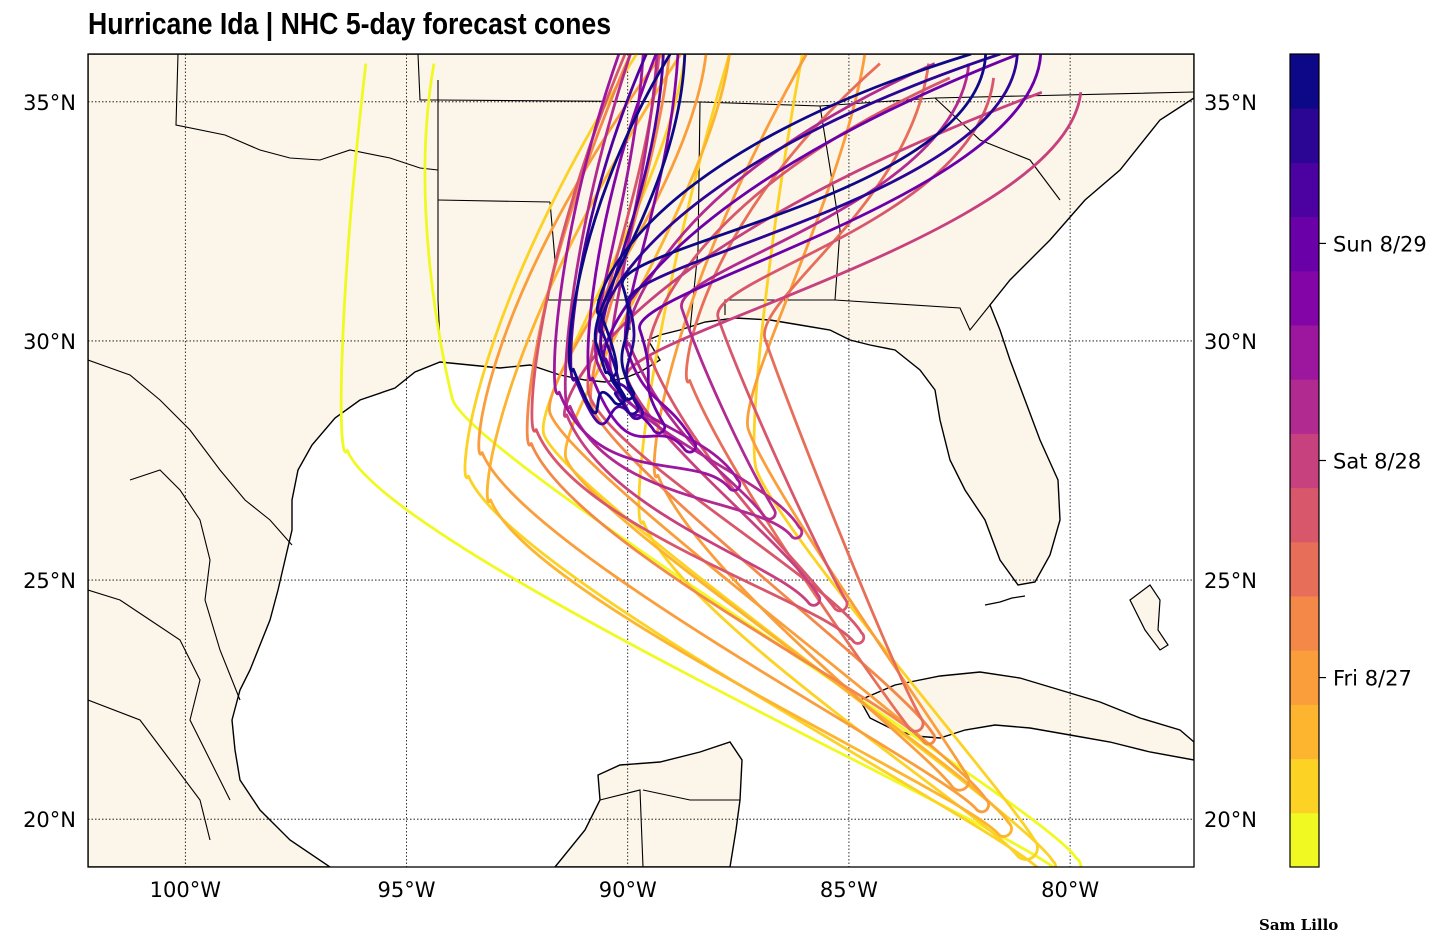 The height and width of the screenshot is (952, 1456). I want to click on colorbar-label: Sat 8/28, so click(1377, 462).